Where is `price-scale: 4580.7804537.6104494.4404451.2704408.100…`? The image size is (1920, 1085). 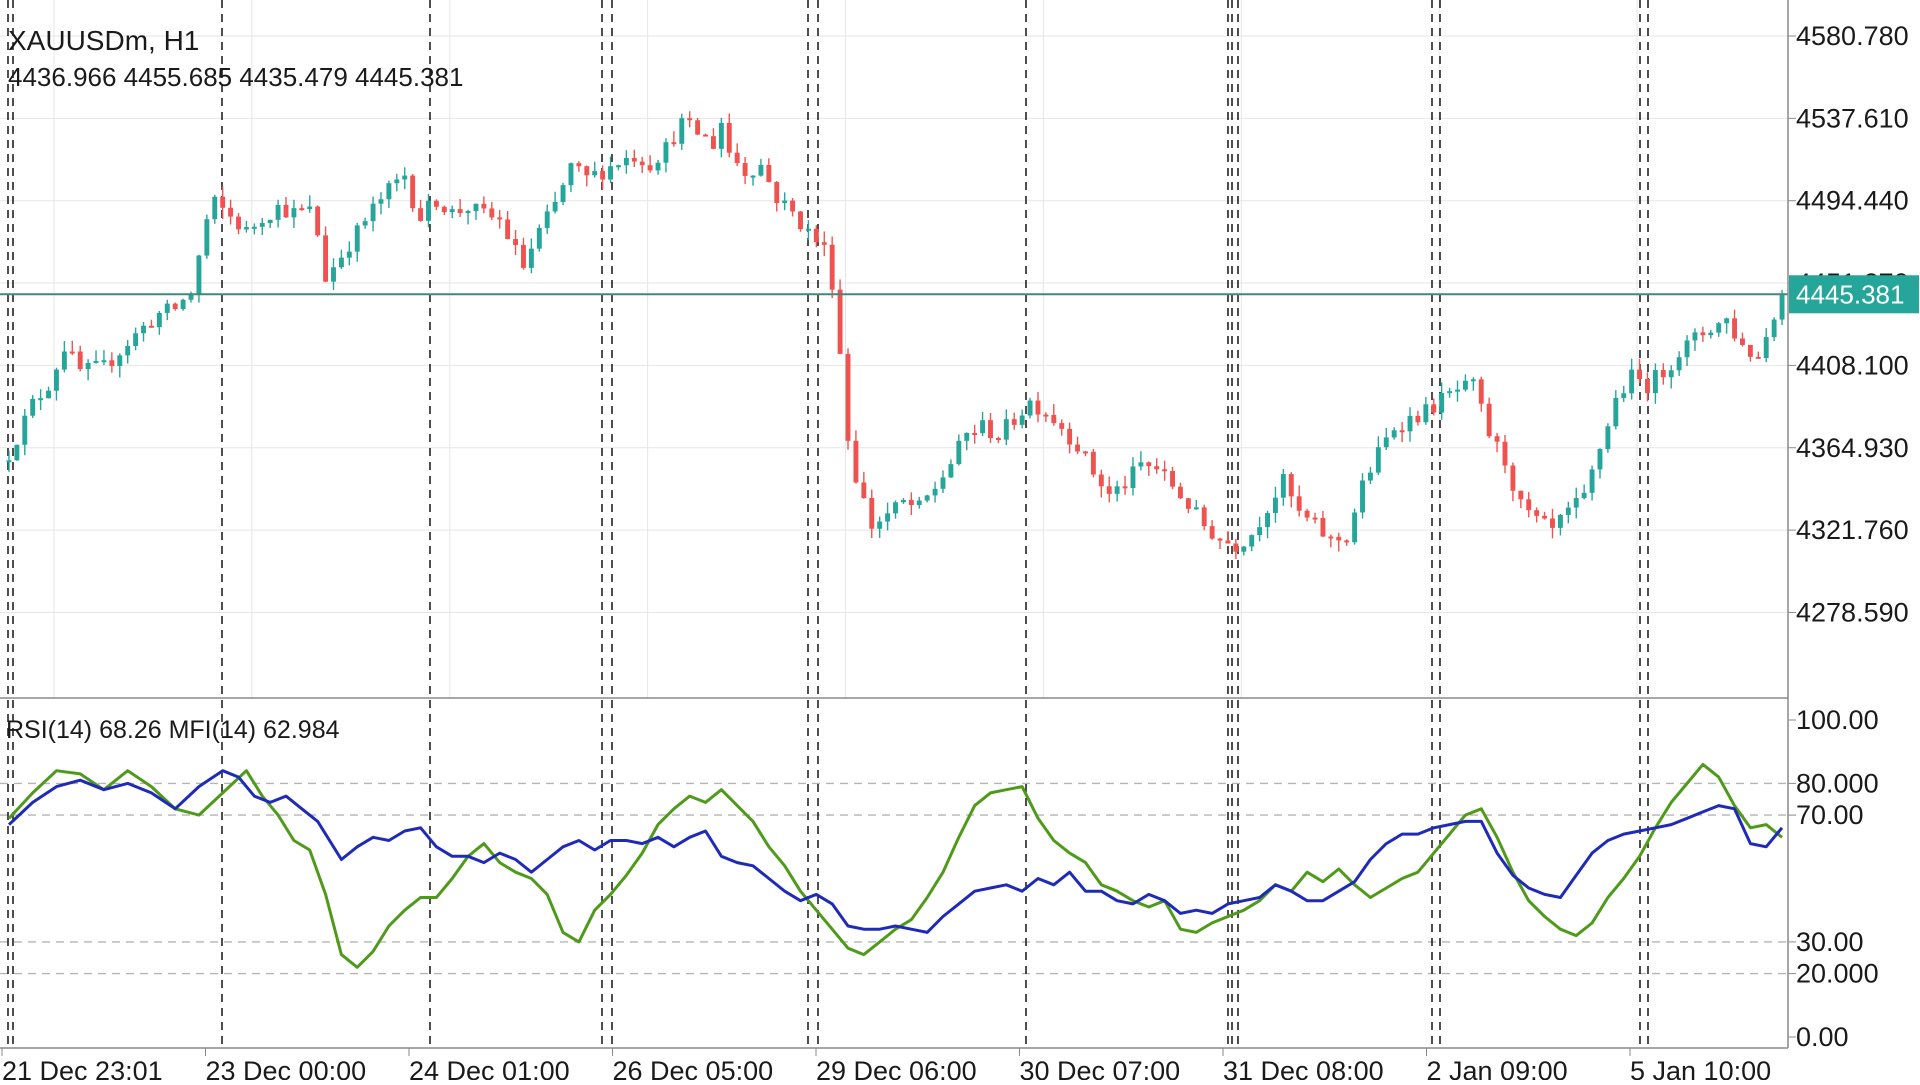 price-scale: 4580.7804537.6104494.4404451.2704408.100… is located at coordinates (1848, 324).